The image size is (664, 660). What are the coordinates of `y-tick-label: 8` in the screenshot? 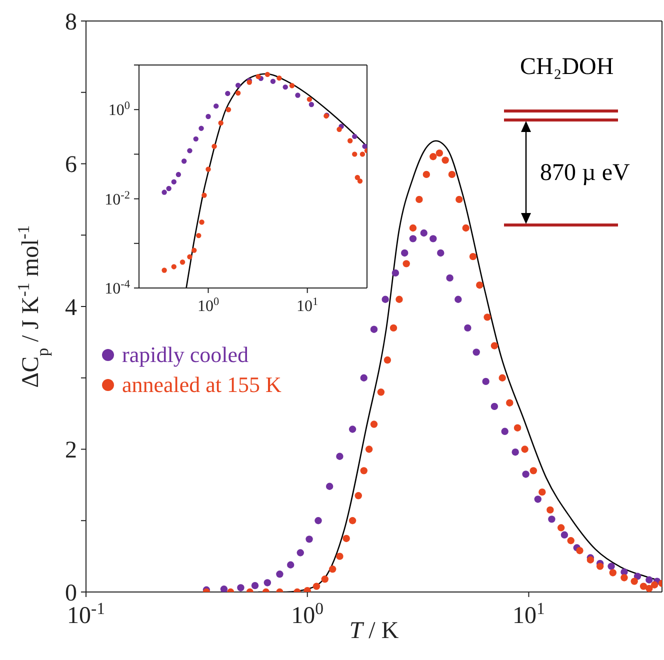 It's located at (71, 22).